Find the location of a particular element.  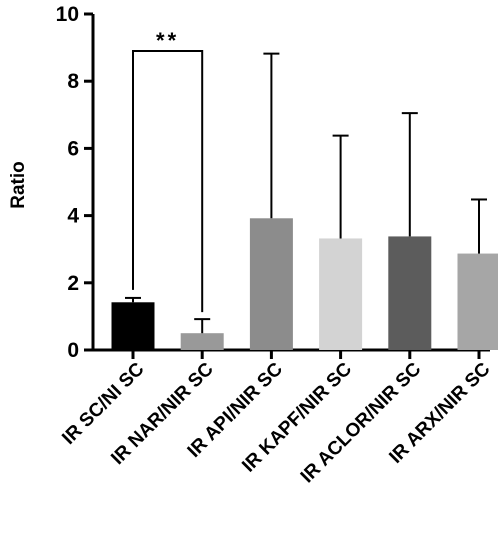

y-axis-label: Ratio is located at coordinates (18, 185).